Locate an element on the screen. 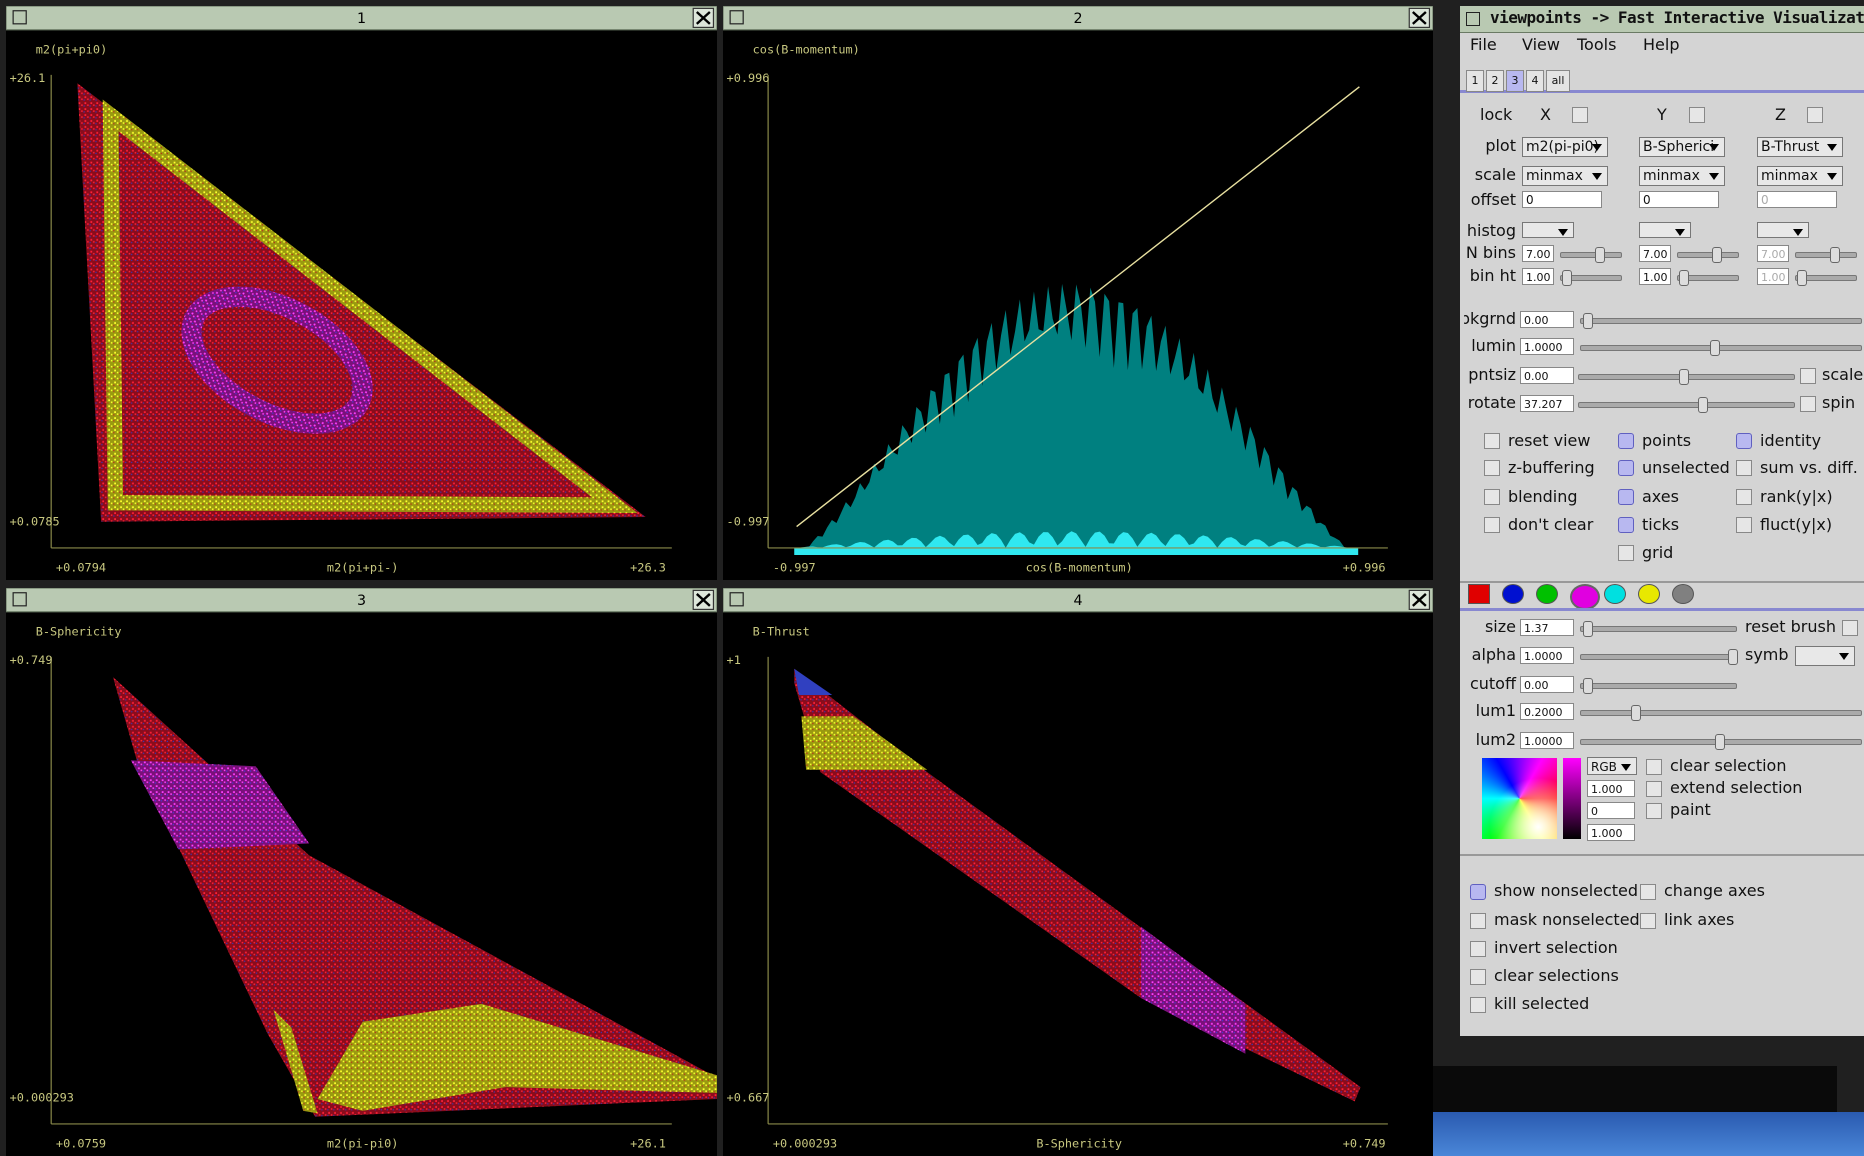 The image size is (1864, 1156). tab: 4 is located at coordinates (1535, 81).